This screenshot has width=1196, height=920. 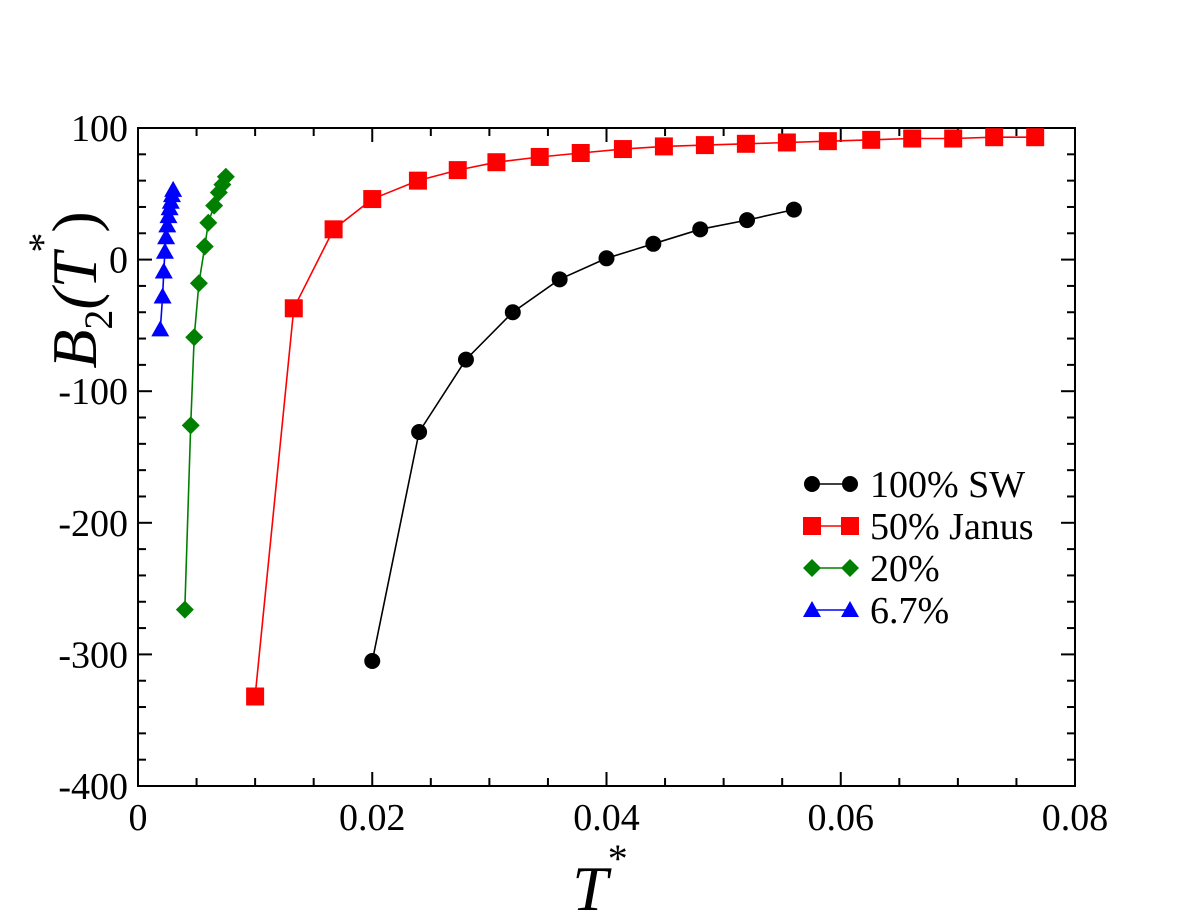 I want to click on x-tick-label: 0, so click(x=138, y=818).